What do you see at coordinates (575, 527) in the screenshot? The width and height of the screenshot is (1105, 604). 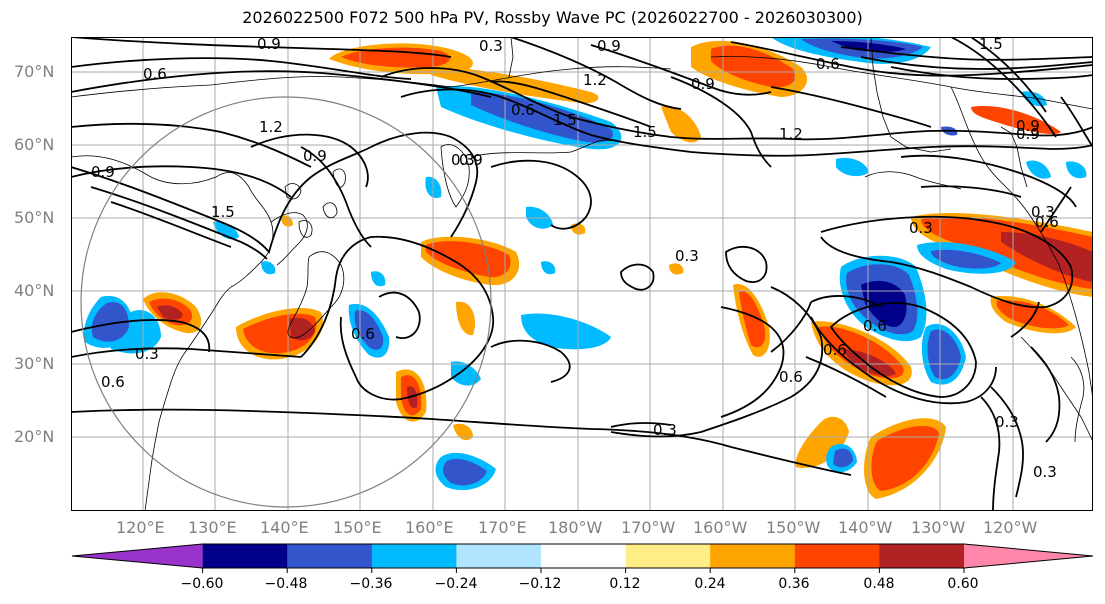 I see `lon-label: 180°W` at bounding box center [575, 527].